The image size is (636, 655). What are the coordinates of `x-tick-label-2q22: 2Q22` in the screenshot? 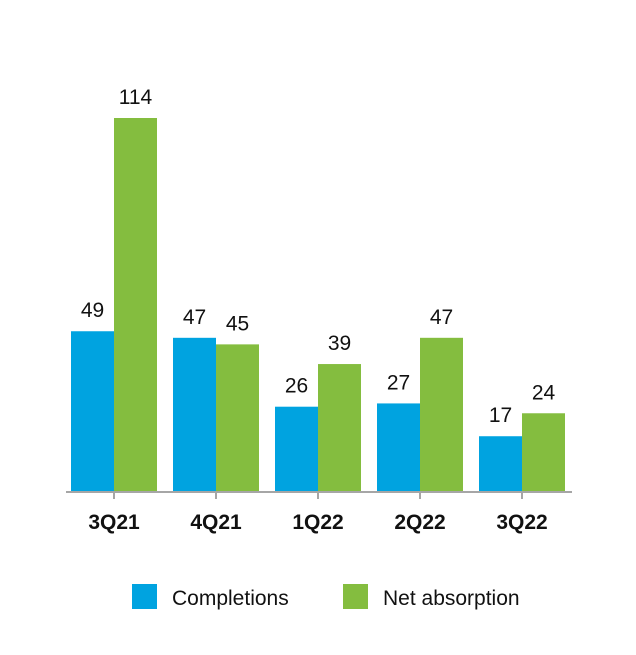 It's located at (419, 522).